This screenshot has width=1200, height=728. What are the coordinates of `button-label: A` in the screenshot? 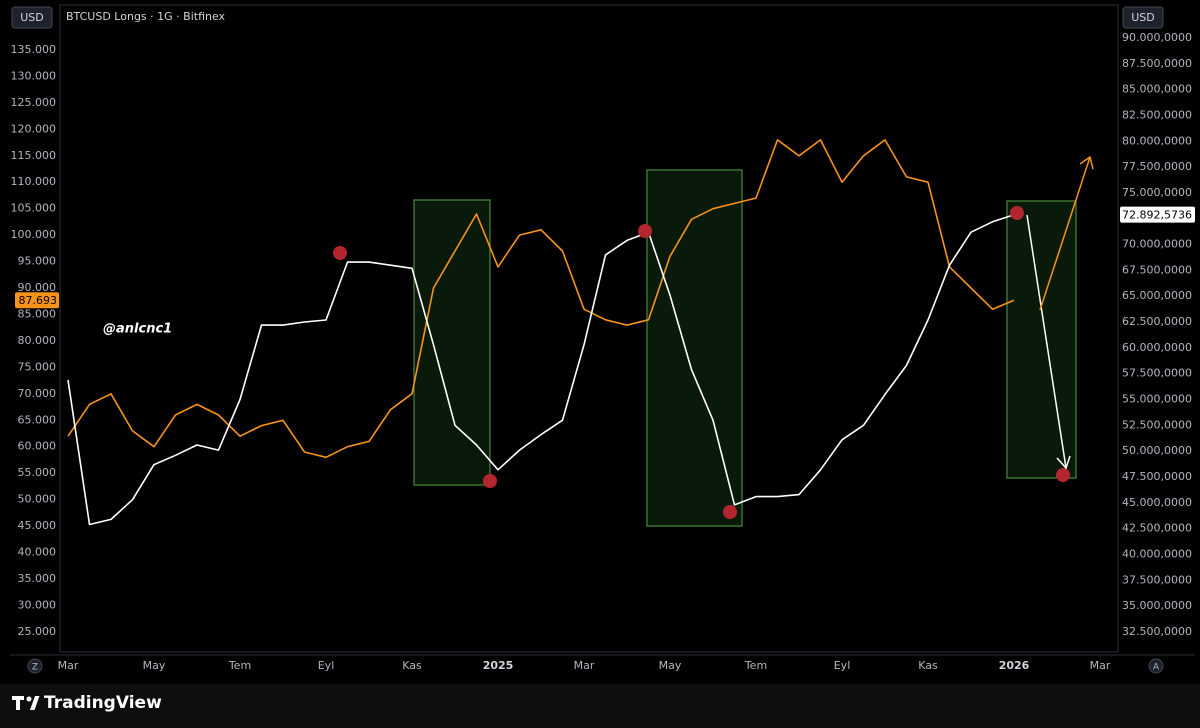 It's located at (1156, 668).